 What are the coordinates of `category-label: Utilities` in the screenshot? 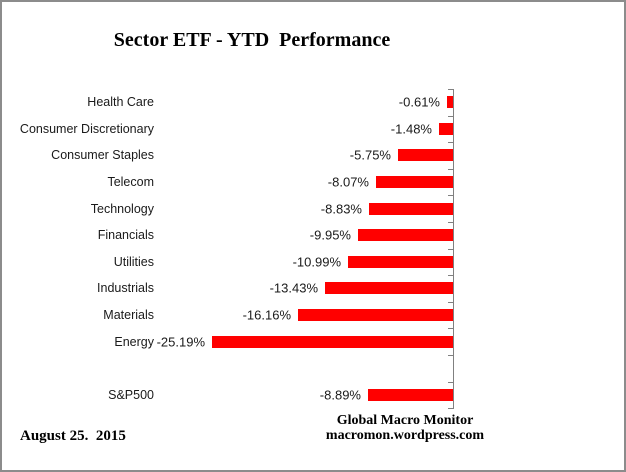 It's located at (133, 261).